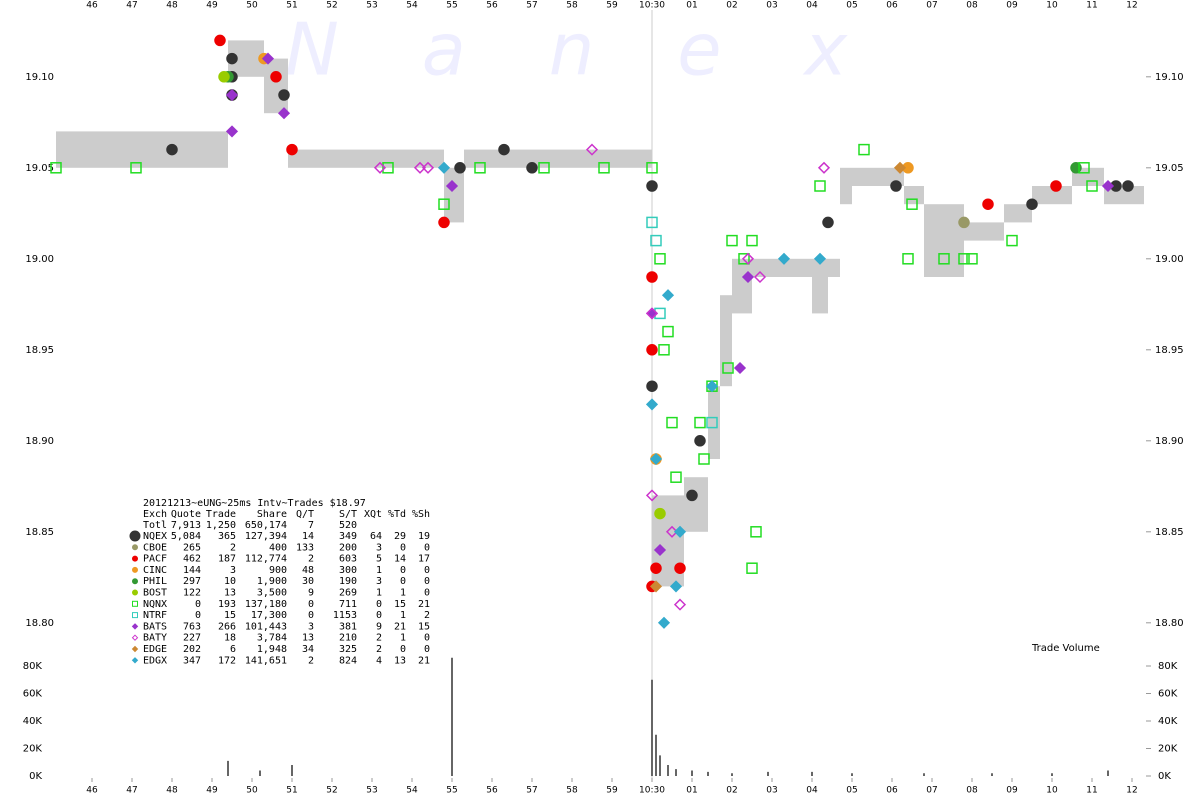  I want to click on x-tick-label: 53, so click(371, 791).